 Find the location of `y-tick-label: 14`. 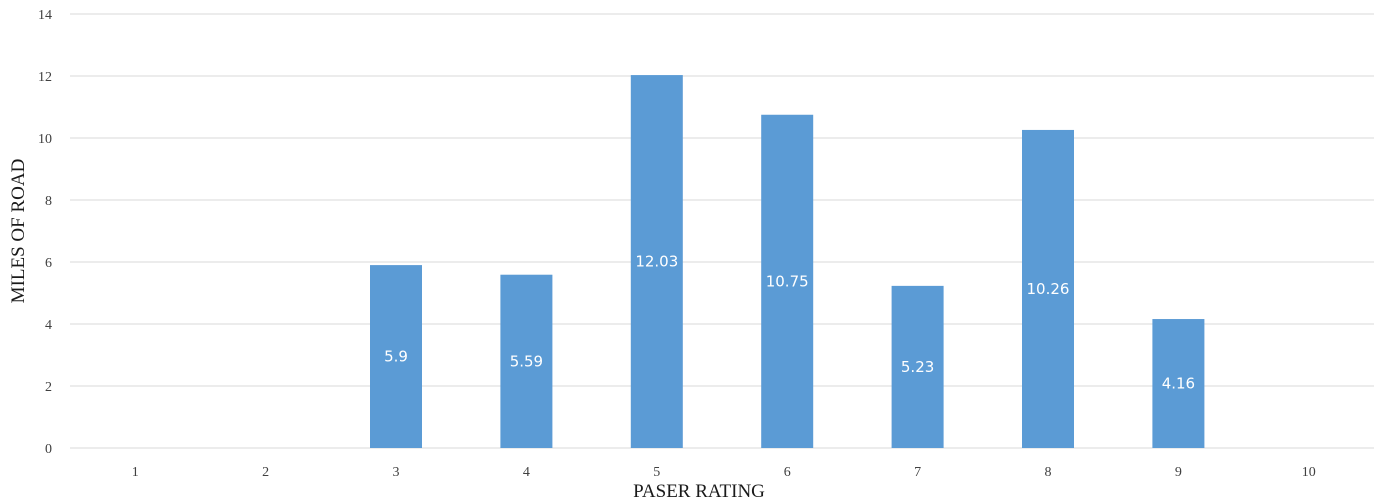

y-tick-label: 14 is located at coordinates (45, 15).